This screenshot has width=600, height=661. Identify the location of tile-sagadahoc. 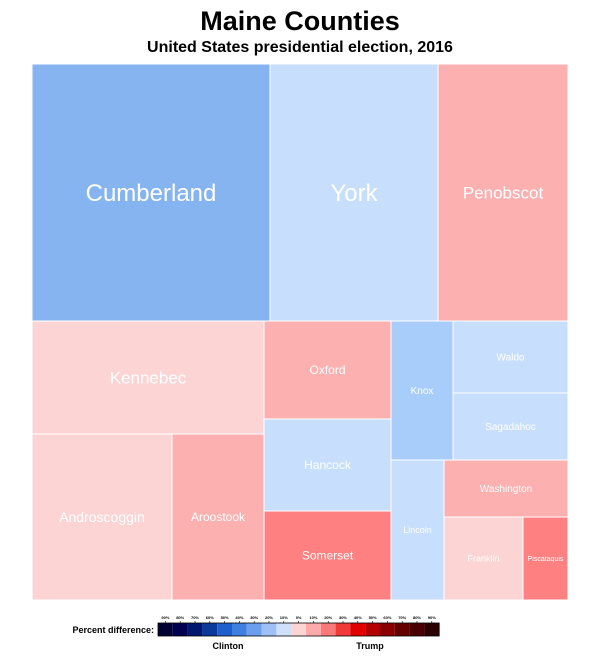
(510, 426).